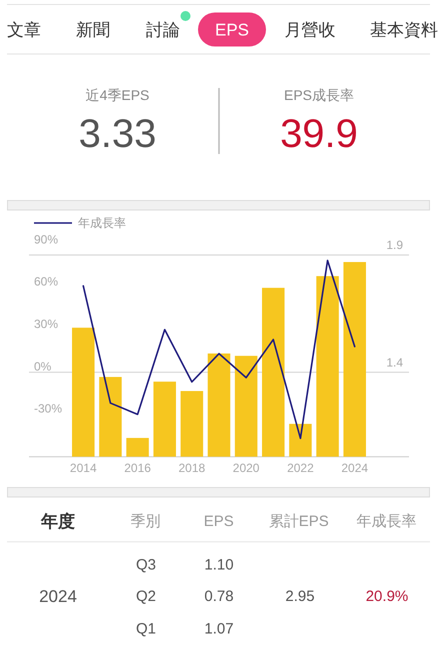 The width and height of the screenshot is (445, 645). Describe the element at coordinates (46, 324) in the screenshot. I see `y2-tick-label: 30%` at that location.